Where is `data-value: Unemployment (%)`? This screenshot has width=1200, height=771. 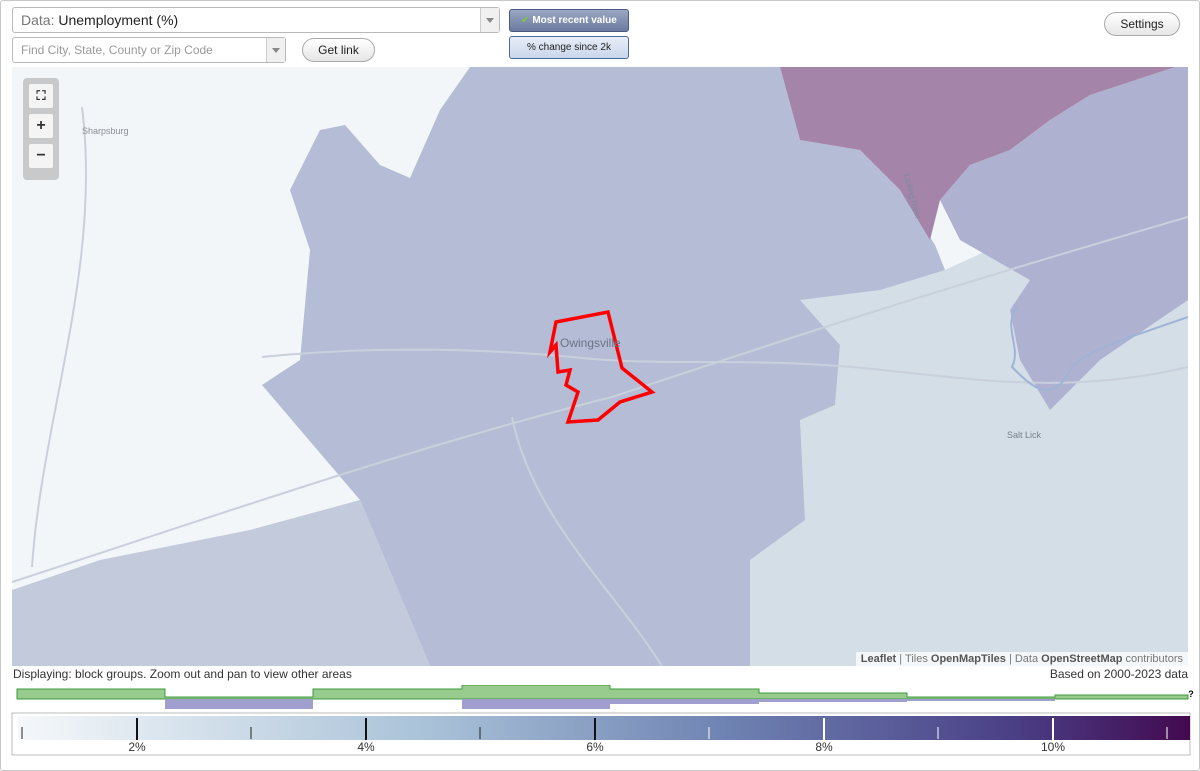 data-value: Unemployment (%) is located at coordinates (118, 20).